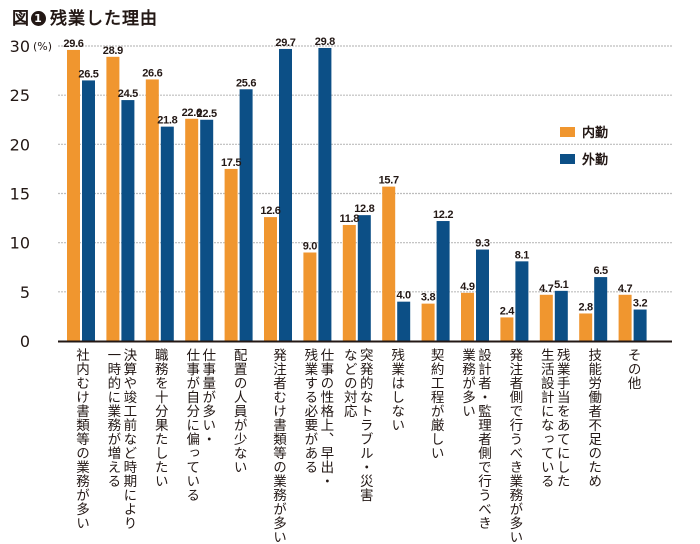  What do you see at coordinates (159, 418) in the screenshot?
I see `x-tick-label: 職務を十分果たしたい` at bounding box center [159, 418].